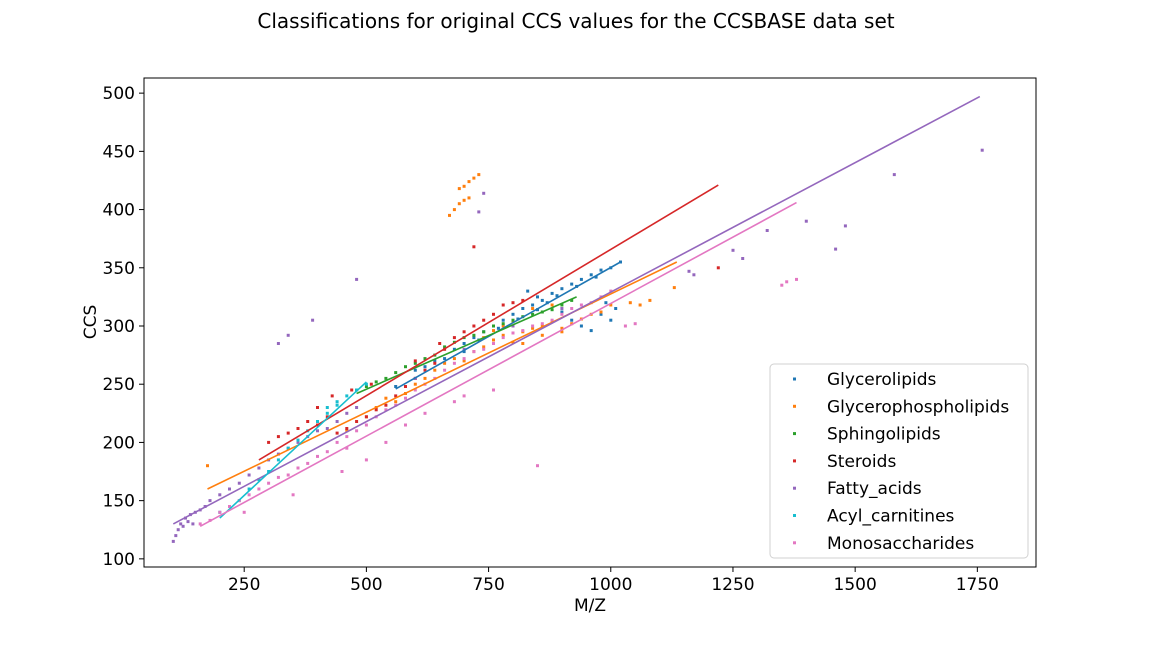 Image resolution: width=1152 pixels, height=648 pixels. What do you see at coordinates (891, 517) in the screenshot?
I see `legend-label: Acyl_carnitines` at bounding box center [891, 517].